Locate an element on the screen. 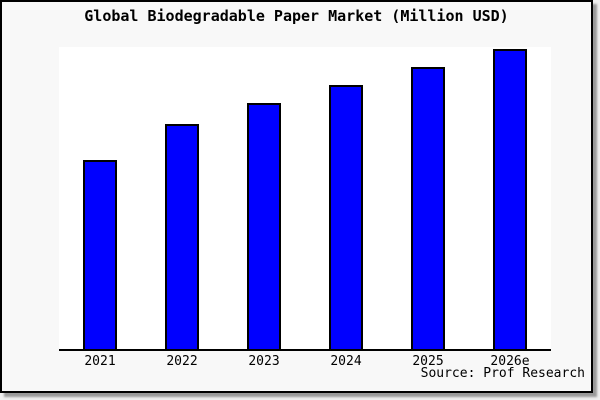 The height and width of the screenshot is (400, 600). bar-2024 is located at coordinates (346, 217).